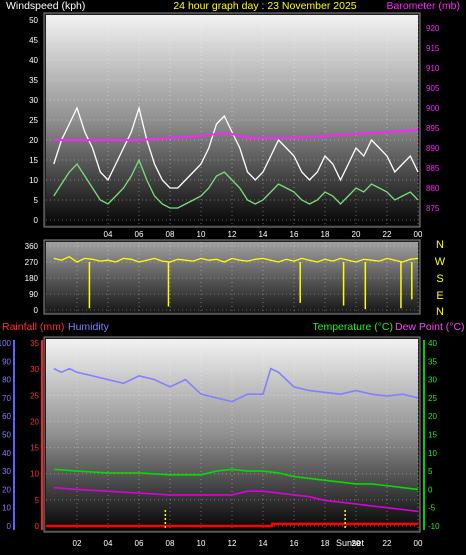  I want to click on direction-line, so click(236, 259).